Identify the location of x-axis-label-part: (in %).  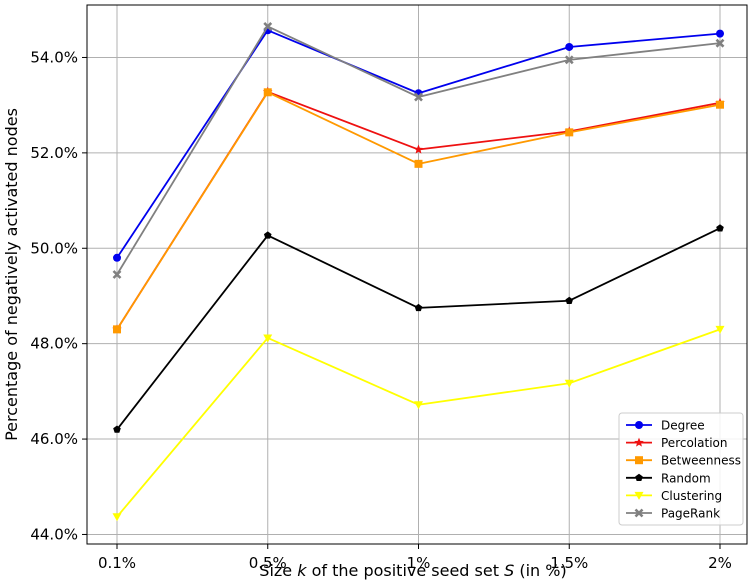
(540, 570).